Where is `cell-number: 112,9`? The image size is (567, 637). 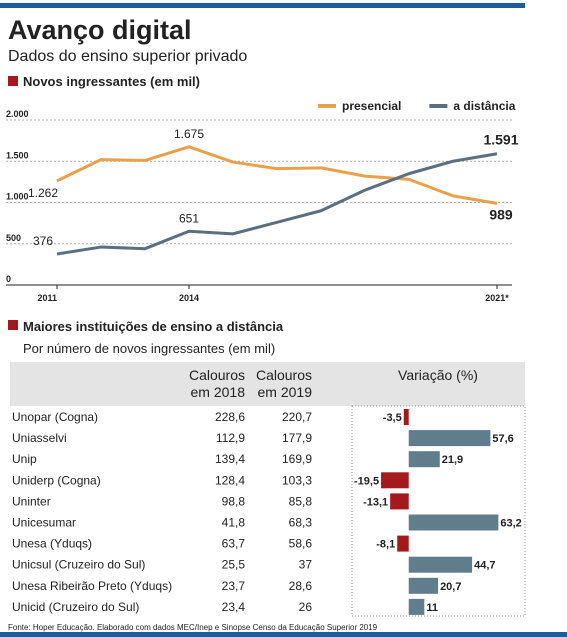
cell-number: 112,9 is located at coordinates (230, 438).